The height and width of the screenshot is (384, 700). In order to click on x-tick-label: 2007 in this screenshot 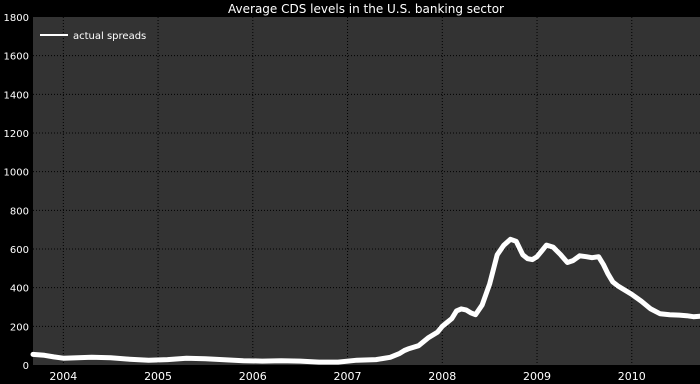, I will do `click(348, 376)`.